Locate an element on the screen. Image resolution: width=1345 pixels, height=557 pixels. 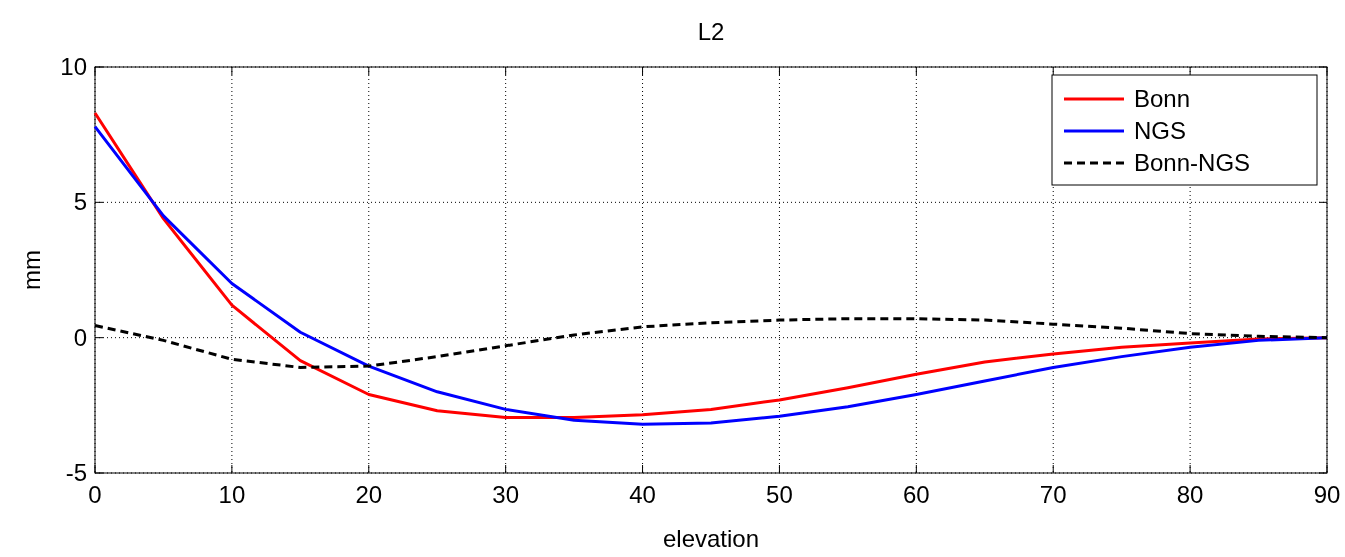
x-tick-label: 40 is located at coordinates (642, 494).